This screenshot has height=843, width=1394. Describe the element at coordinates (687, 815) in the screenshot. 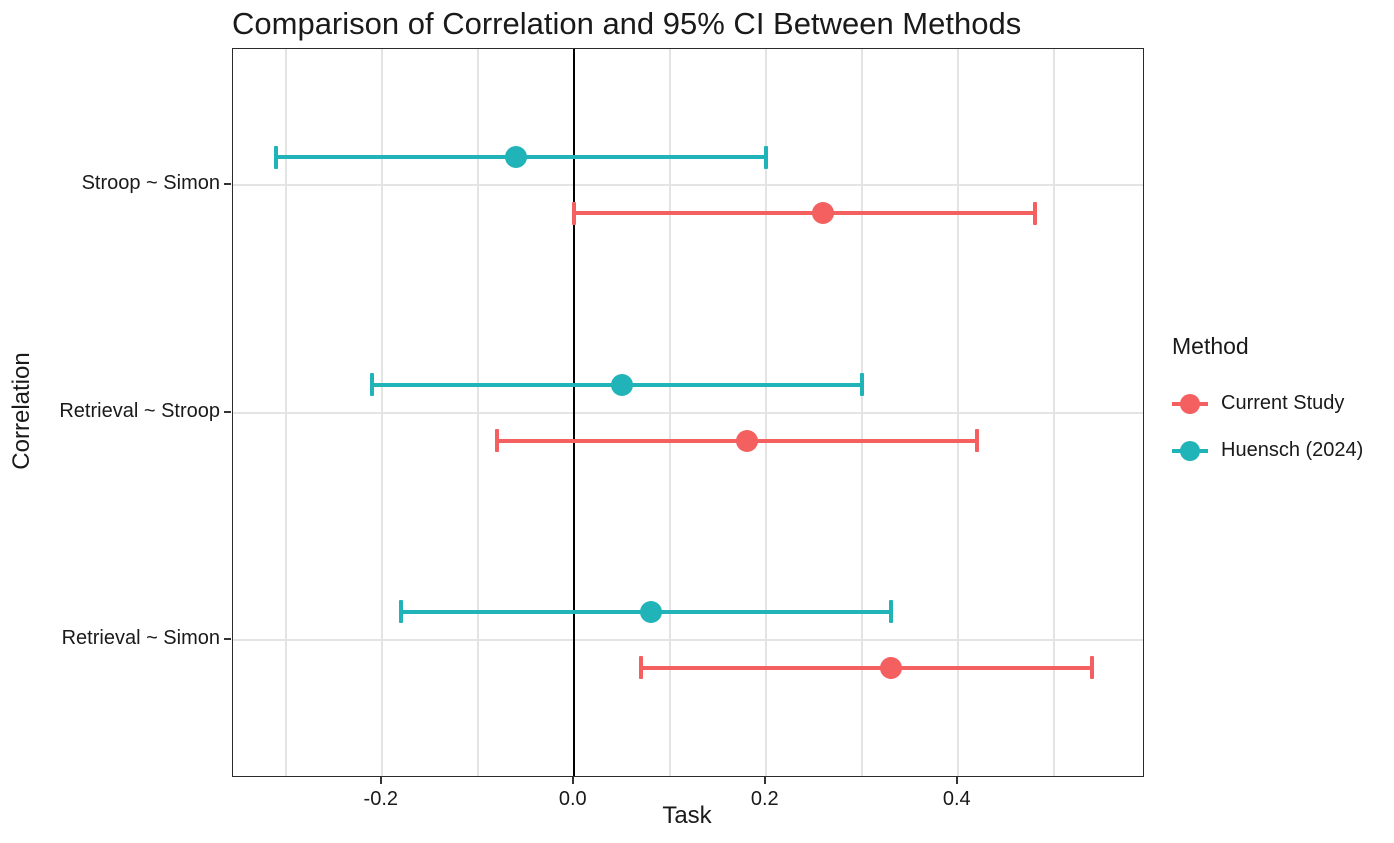

I see `x-axis-title: Task` at that location.